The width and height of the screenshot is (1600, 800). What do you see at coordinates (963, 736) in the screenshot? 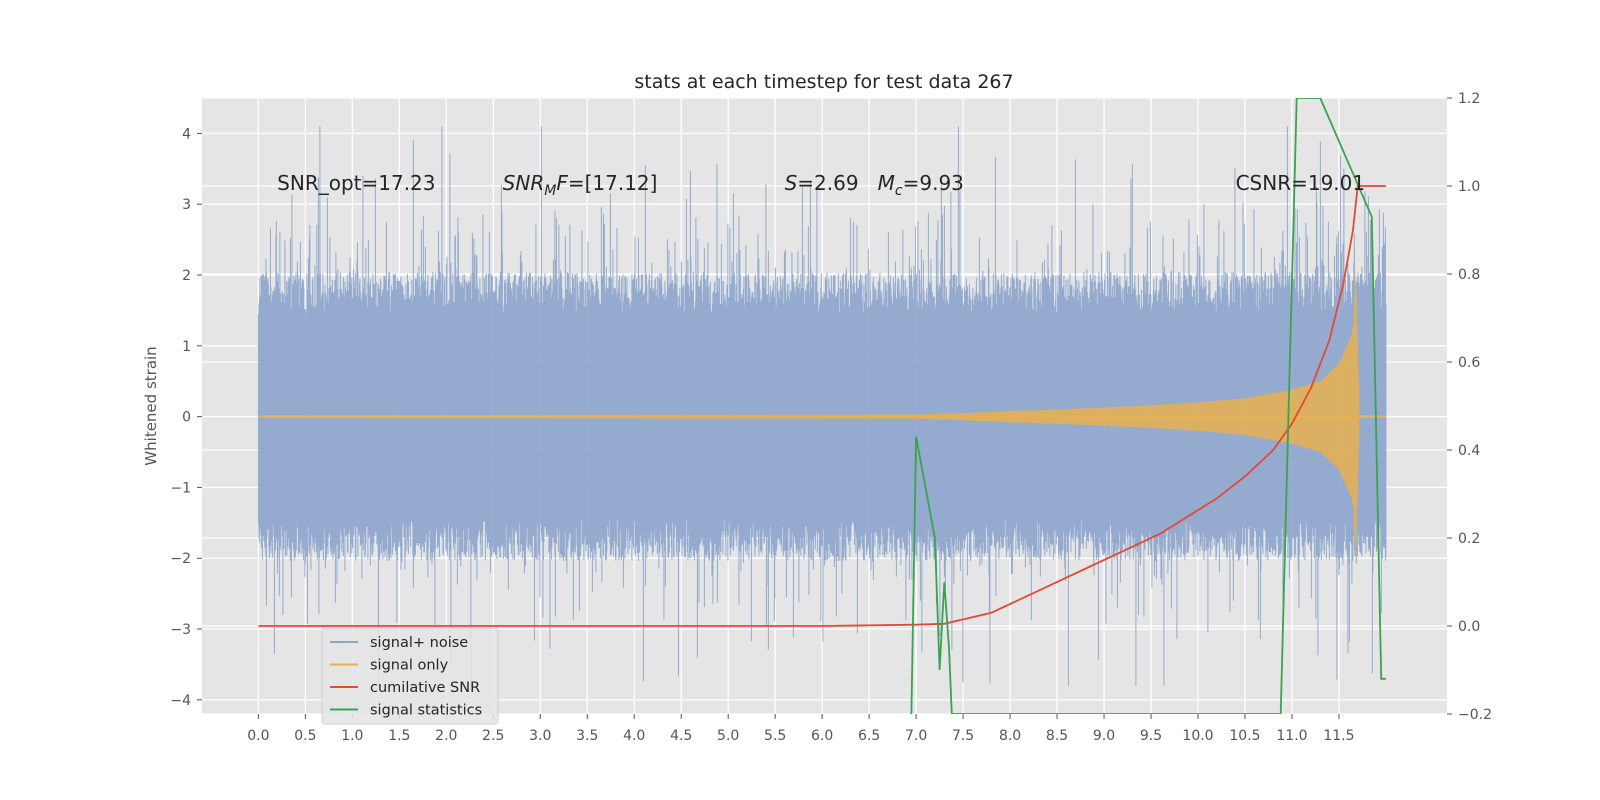
I see `x-tick-label: 7.5` at bounding box center [963, 736].